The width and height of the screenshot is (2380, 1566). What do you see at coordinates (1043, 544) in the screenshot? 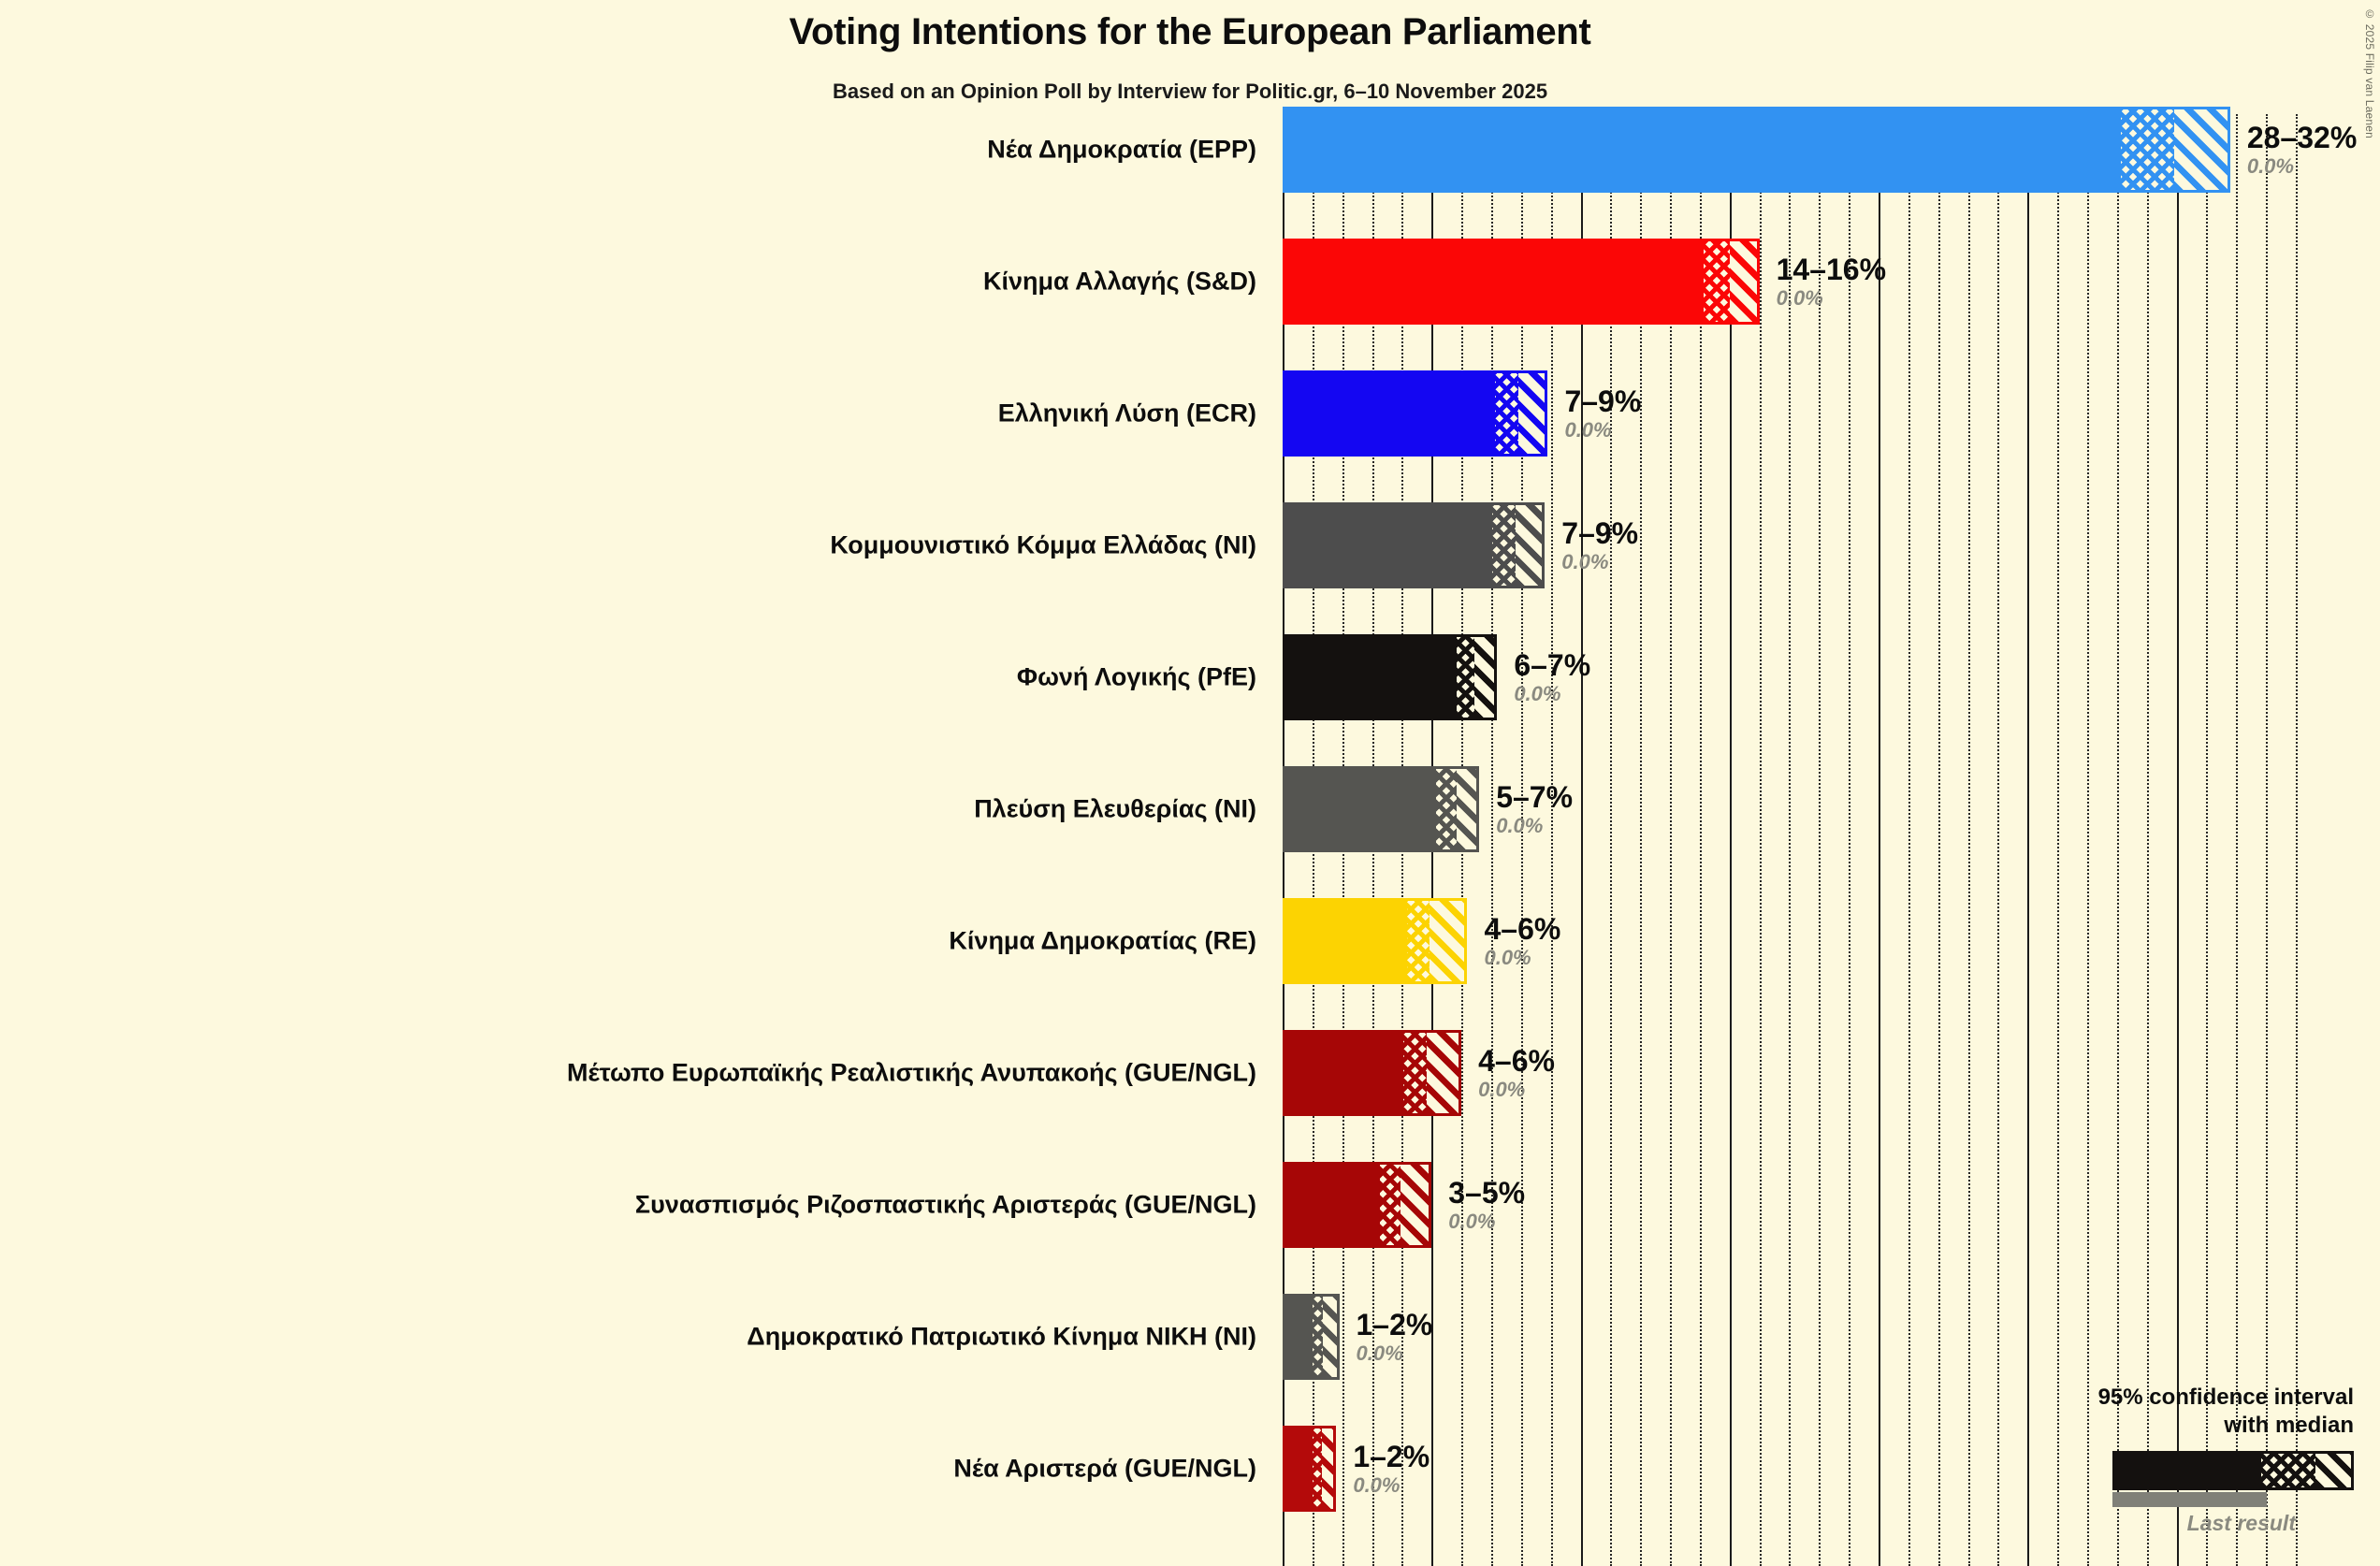
I see `party-label: Κομμουνιστικό Κόμμα Ελλάδας (NI)` at bounding box center [1043, 544].